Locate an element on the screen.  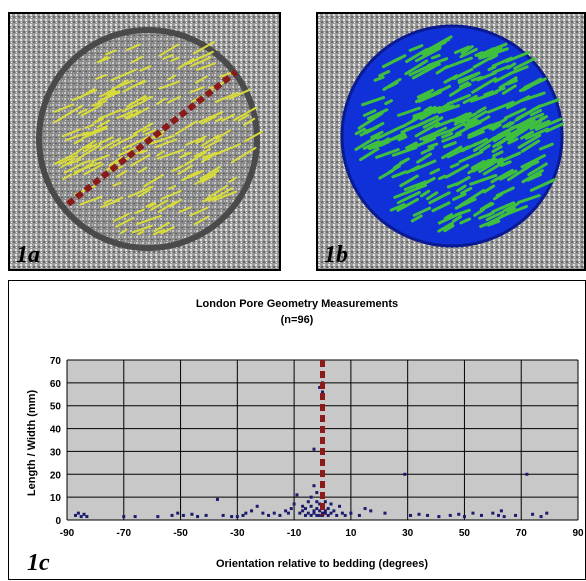
y-tick-label: 60 is located at coordinates (56, 384).